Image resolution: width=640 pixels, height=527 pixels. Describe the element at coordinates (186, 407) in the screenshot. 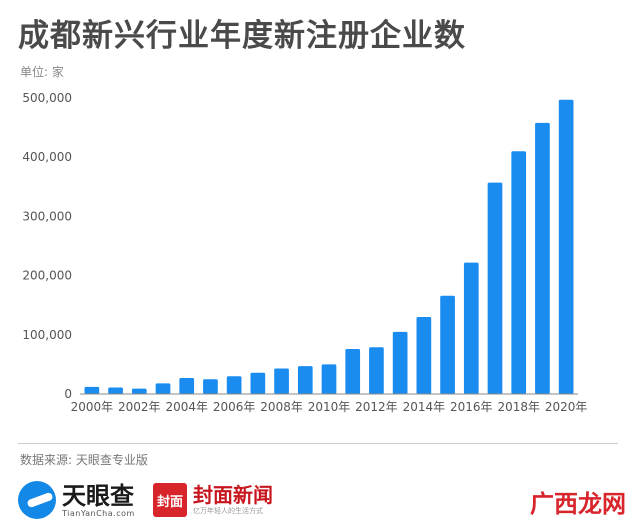

I see `x-tick-label: 2004年` at that location.